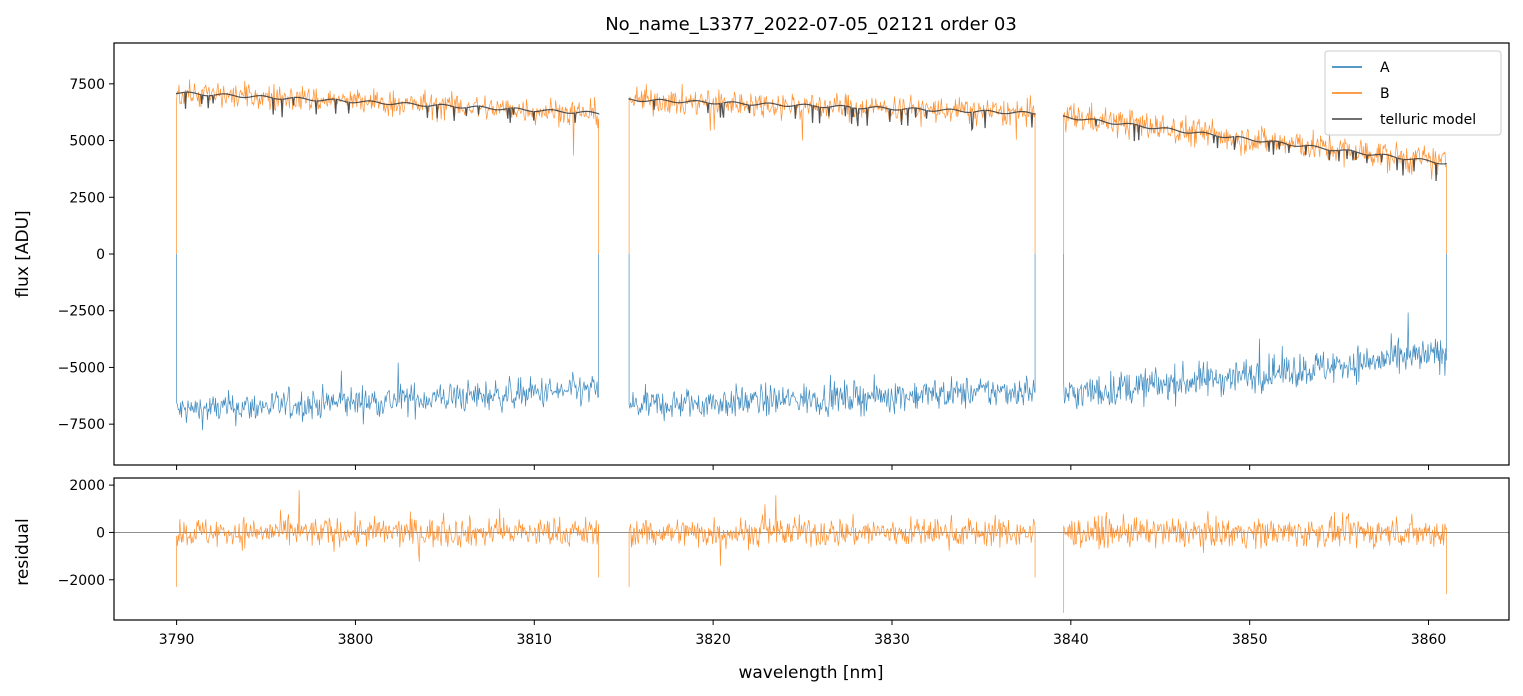 This screenshot has height=696, width=1523. Describe the element at coordinates (100, 255) in the screenshot. I see `flux-y-tick-label: 0` at that location.